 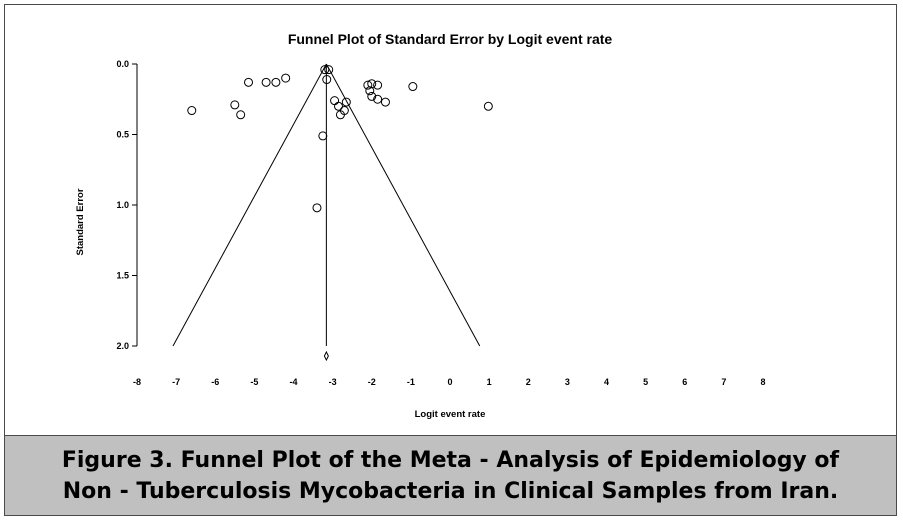 What do you see at coordinates (122, 64) in the screenshot?
I see `y-tick-label: 0.0` at bounding box center [122, 64].